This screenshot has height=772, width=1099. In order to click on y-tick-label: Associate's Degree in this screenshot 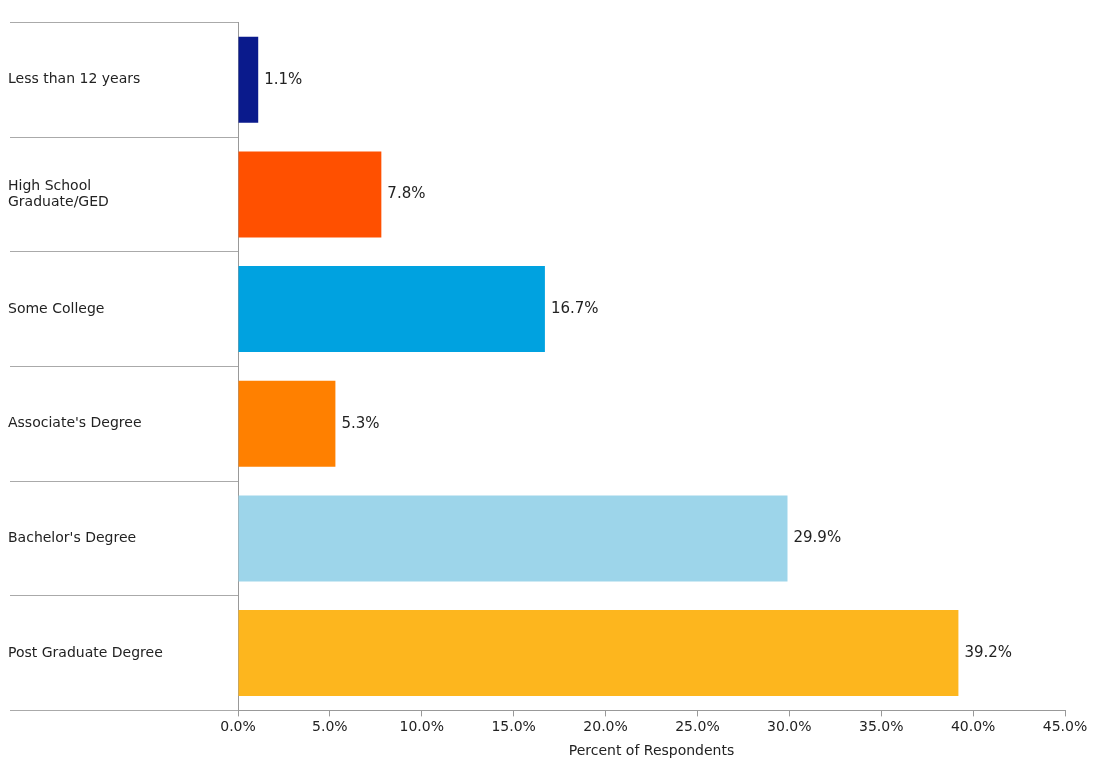, I will do `click(75, 422)`.